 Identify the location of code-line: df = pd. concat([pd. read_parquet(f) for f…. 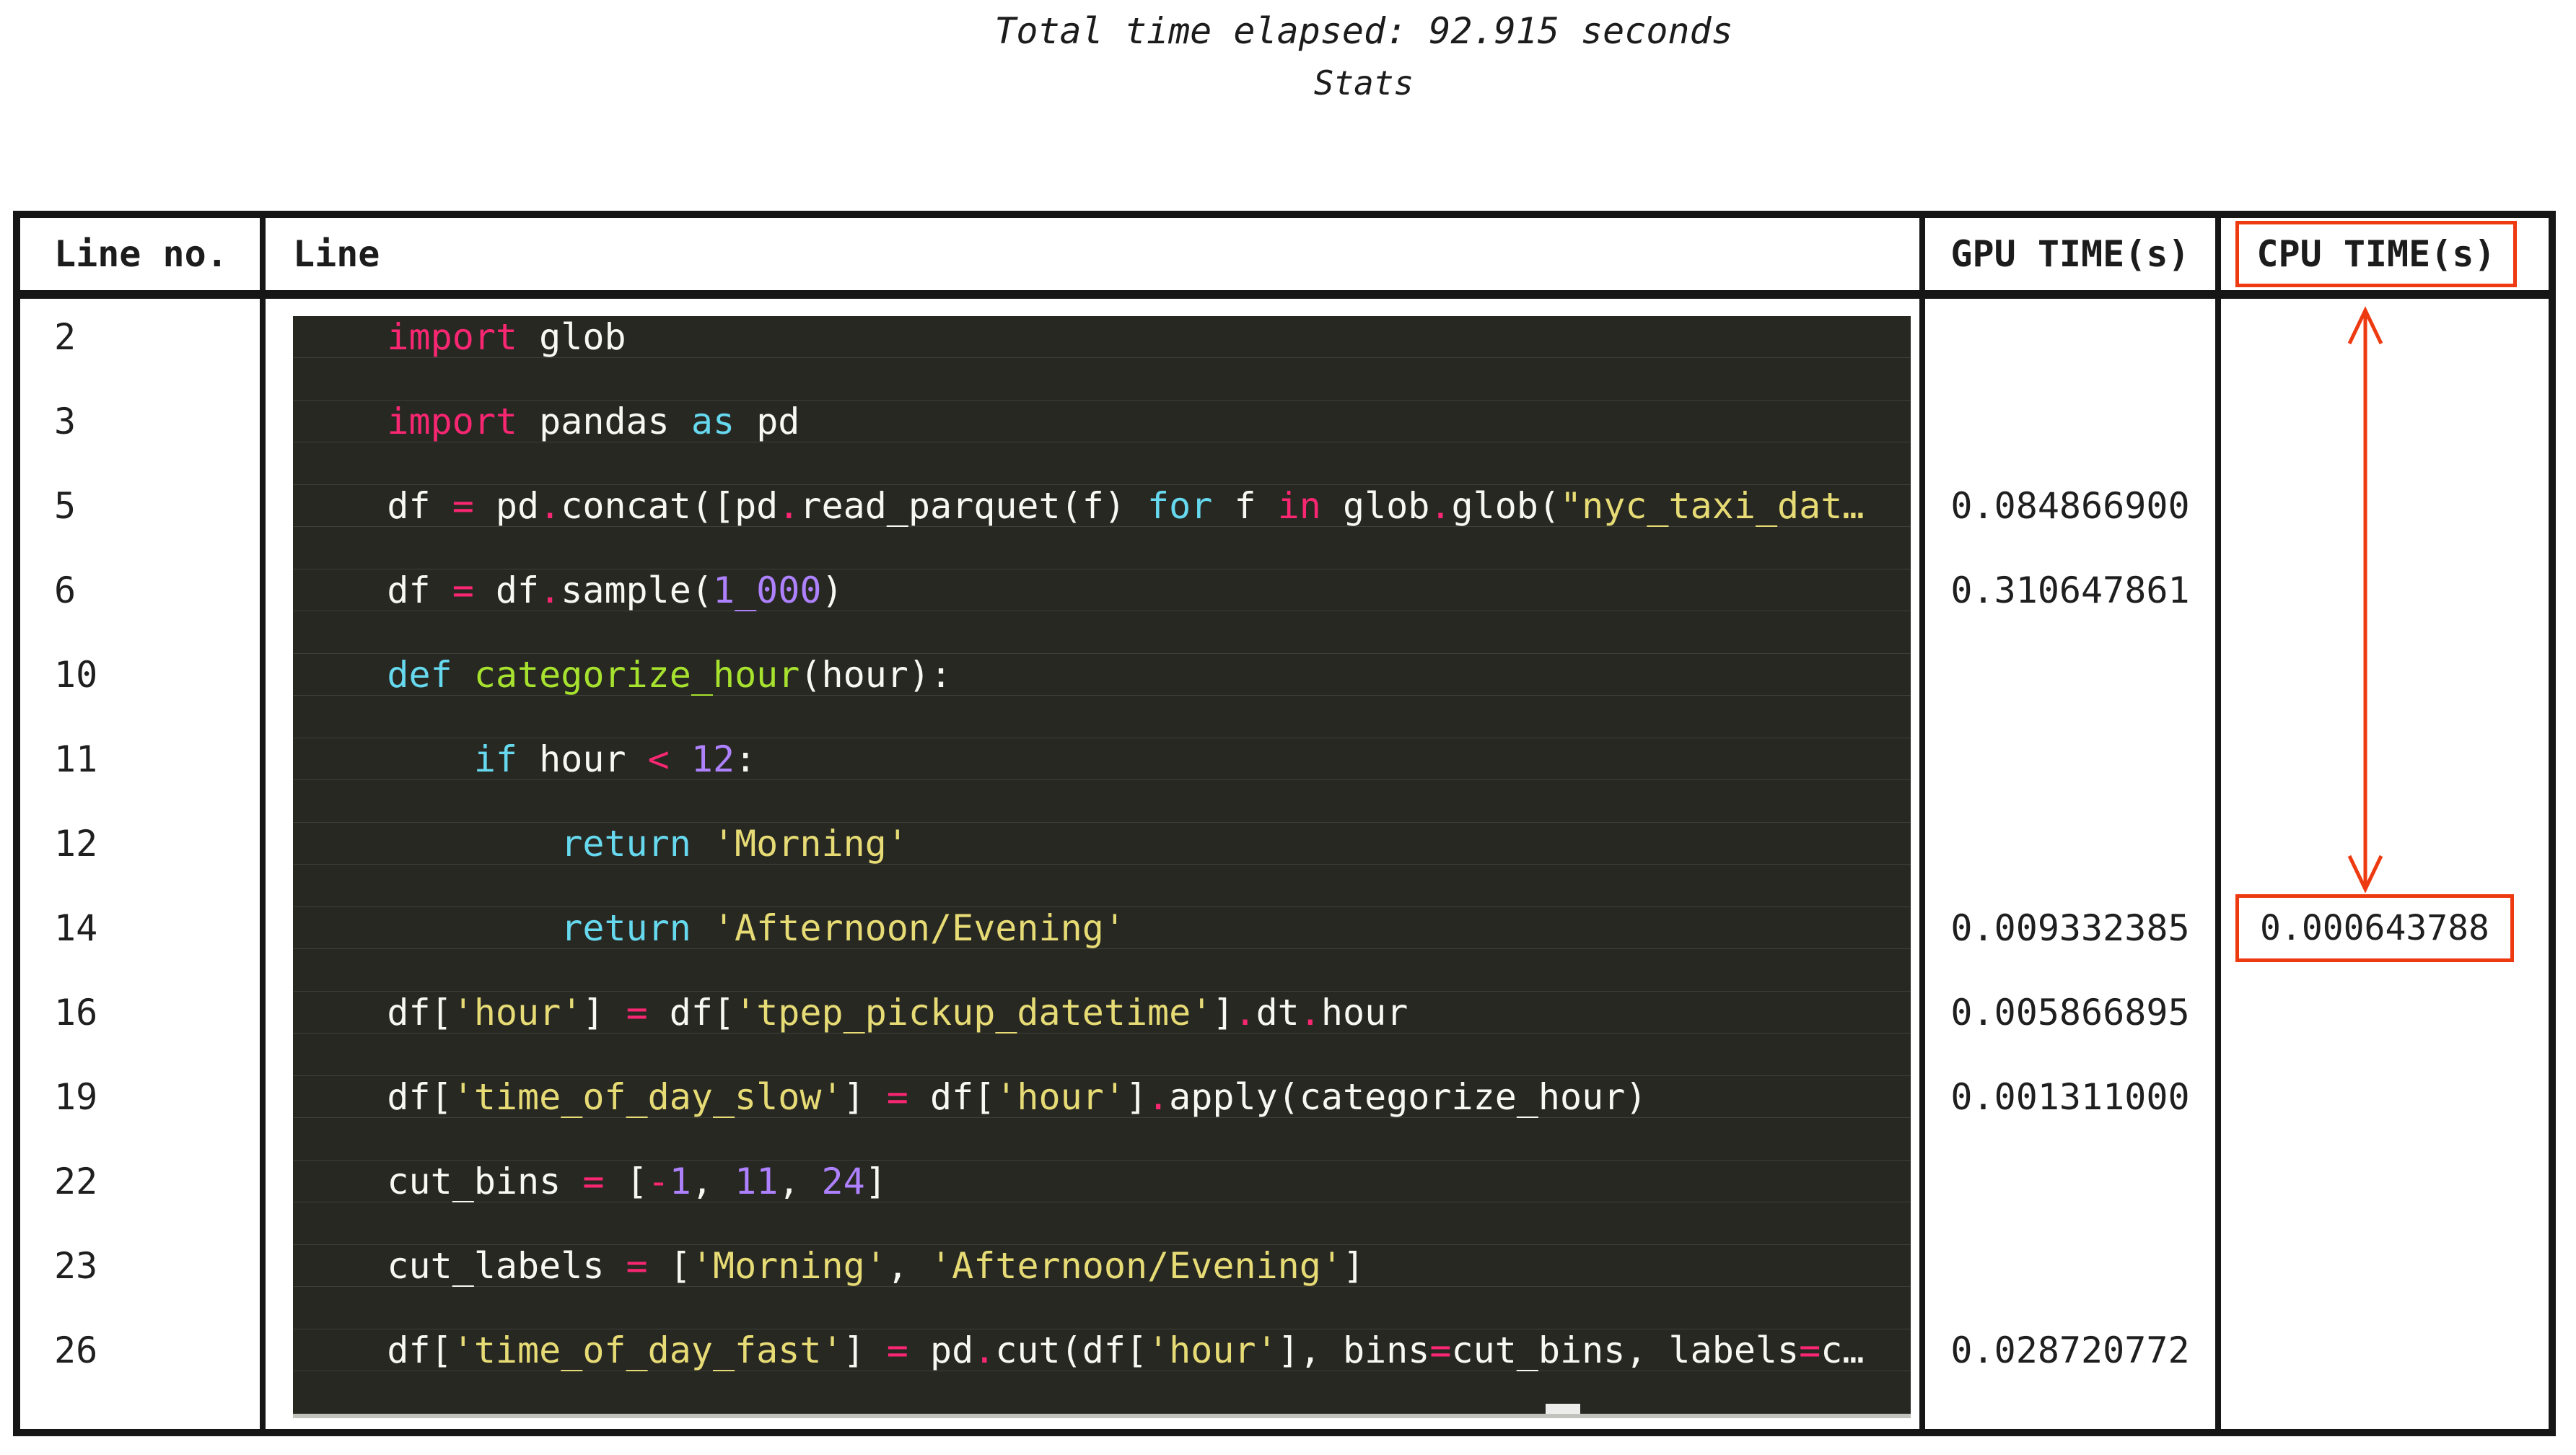
(1102, 506).